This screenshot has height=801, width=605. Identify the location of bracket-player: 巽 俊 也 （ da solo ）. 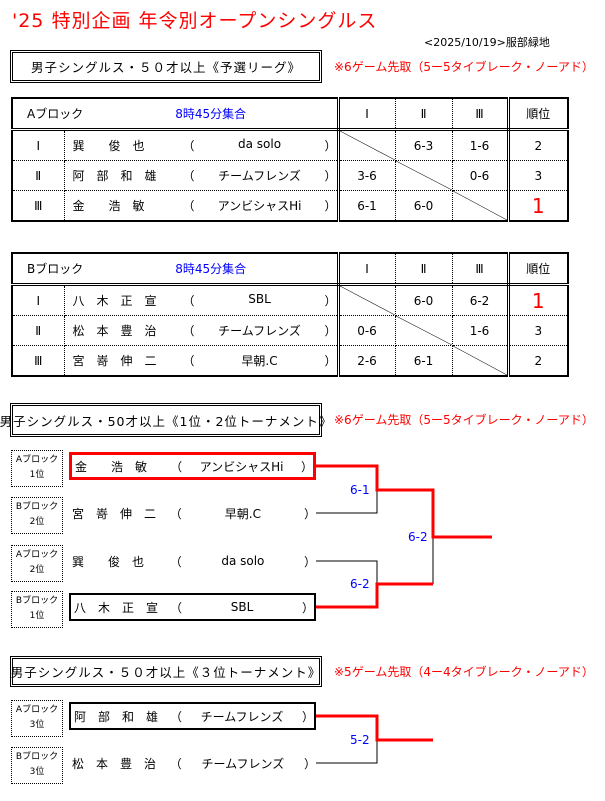
(192, 561).